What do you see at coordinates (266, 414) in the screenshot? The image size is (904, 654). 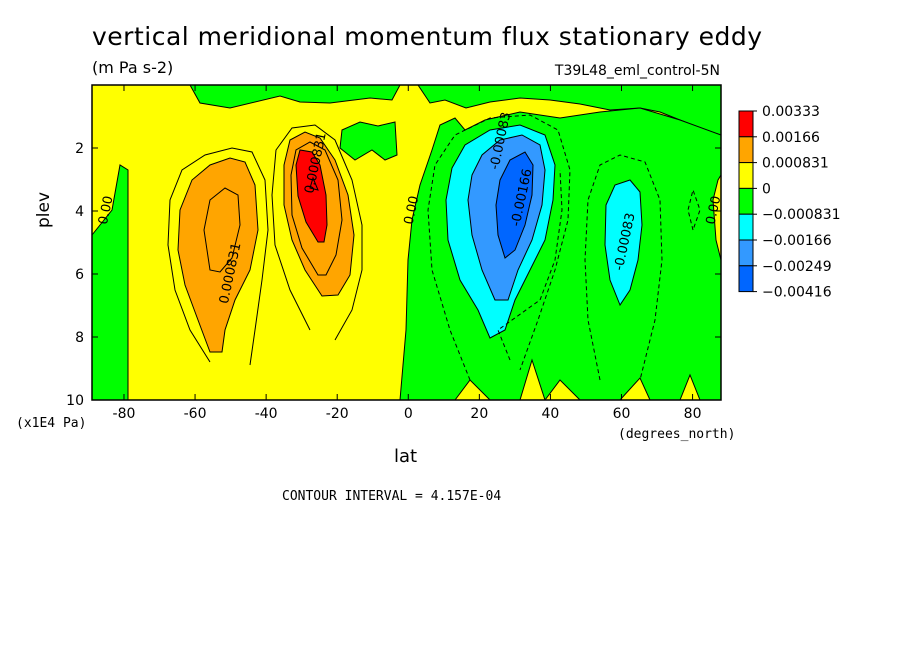 I see `x-tick-label: -40` at bounding box center [266, 414].